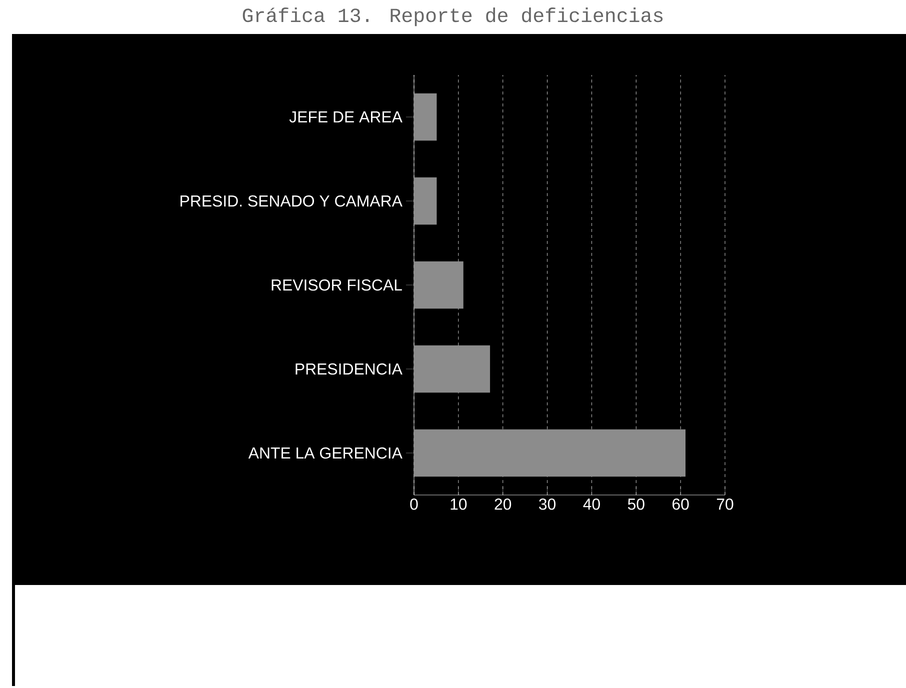 The width and height of the screenshot is (906, 688). I want to click on x-tick-label: 50, so click(636, 504).